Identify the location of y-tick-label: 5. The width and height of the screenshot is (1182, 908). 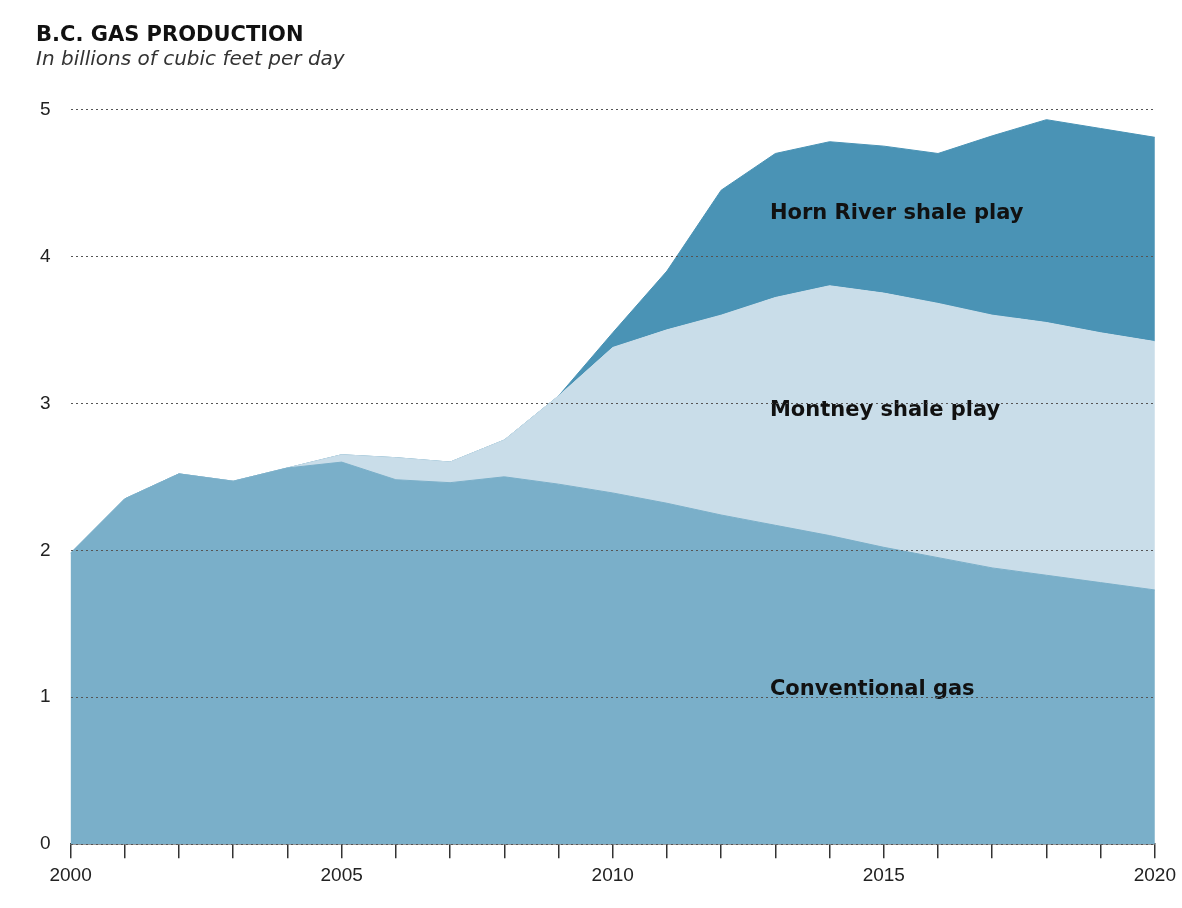
(45, 108).